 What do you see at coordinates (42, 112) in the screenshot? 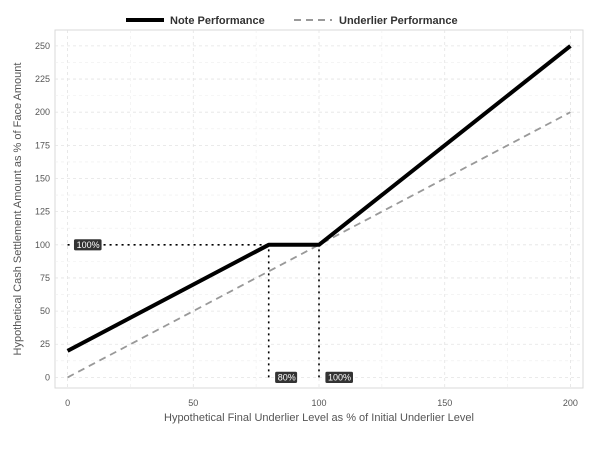
I see `y-tick-label: 200` at bounding box center [42, 112].